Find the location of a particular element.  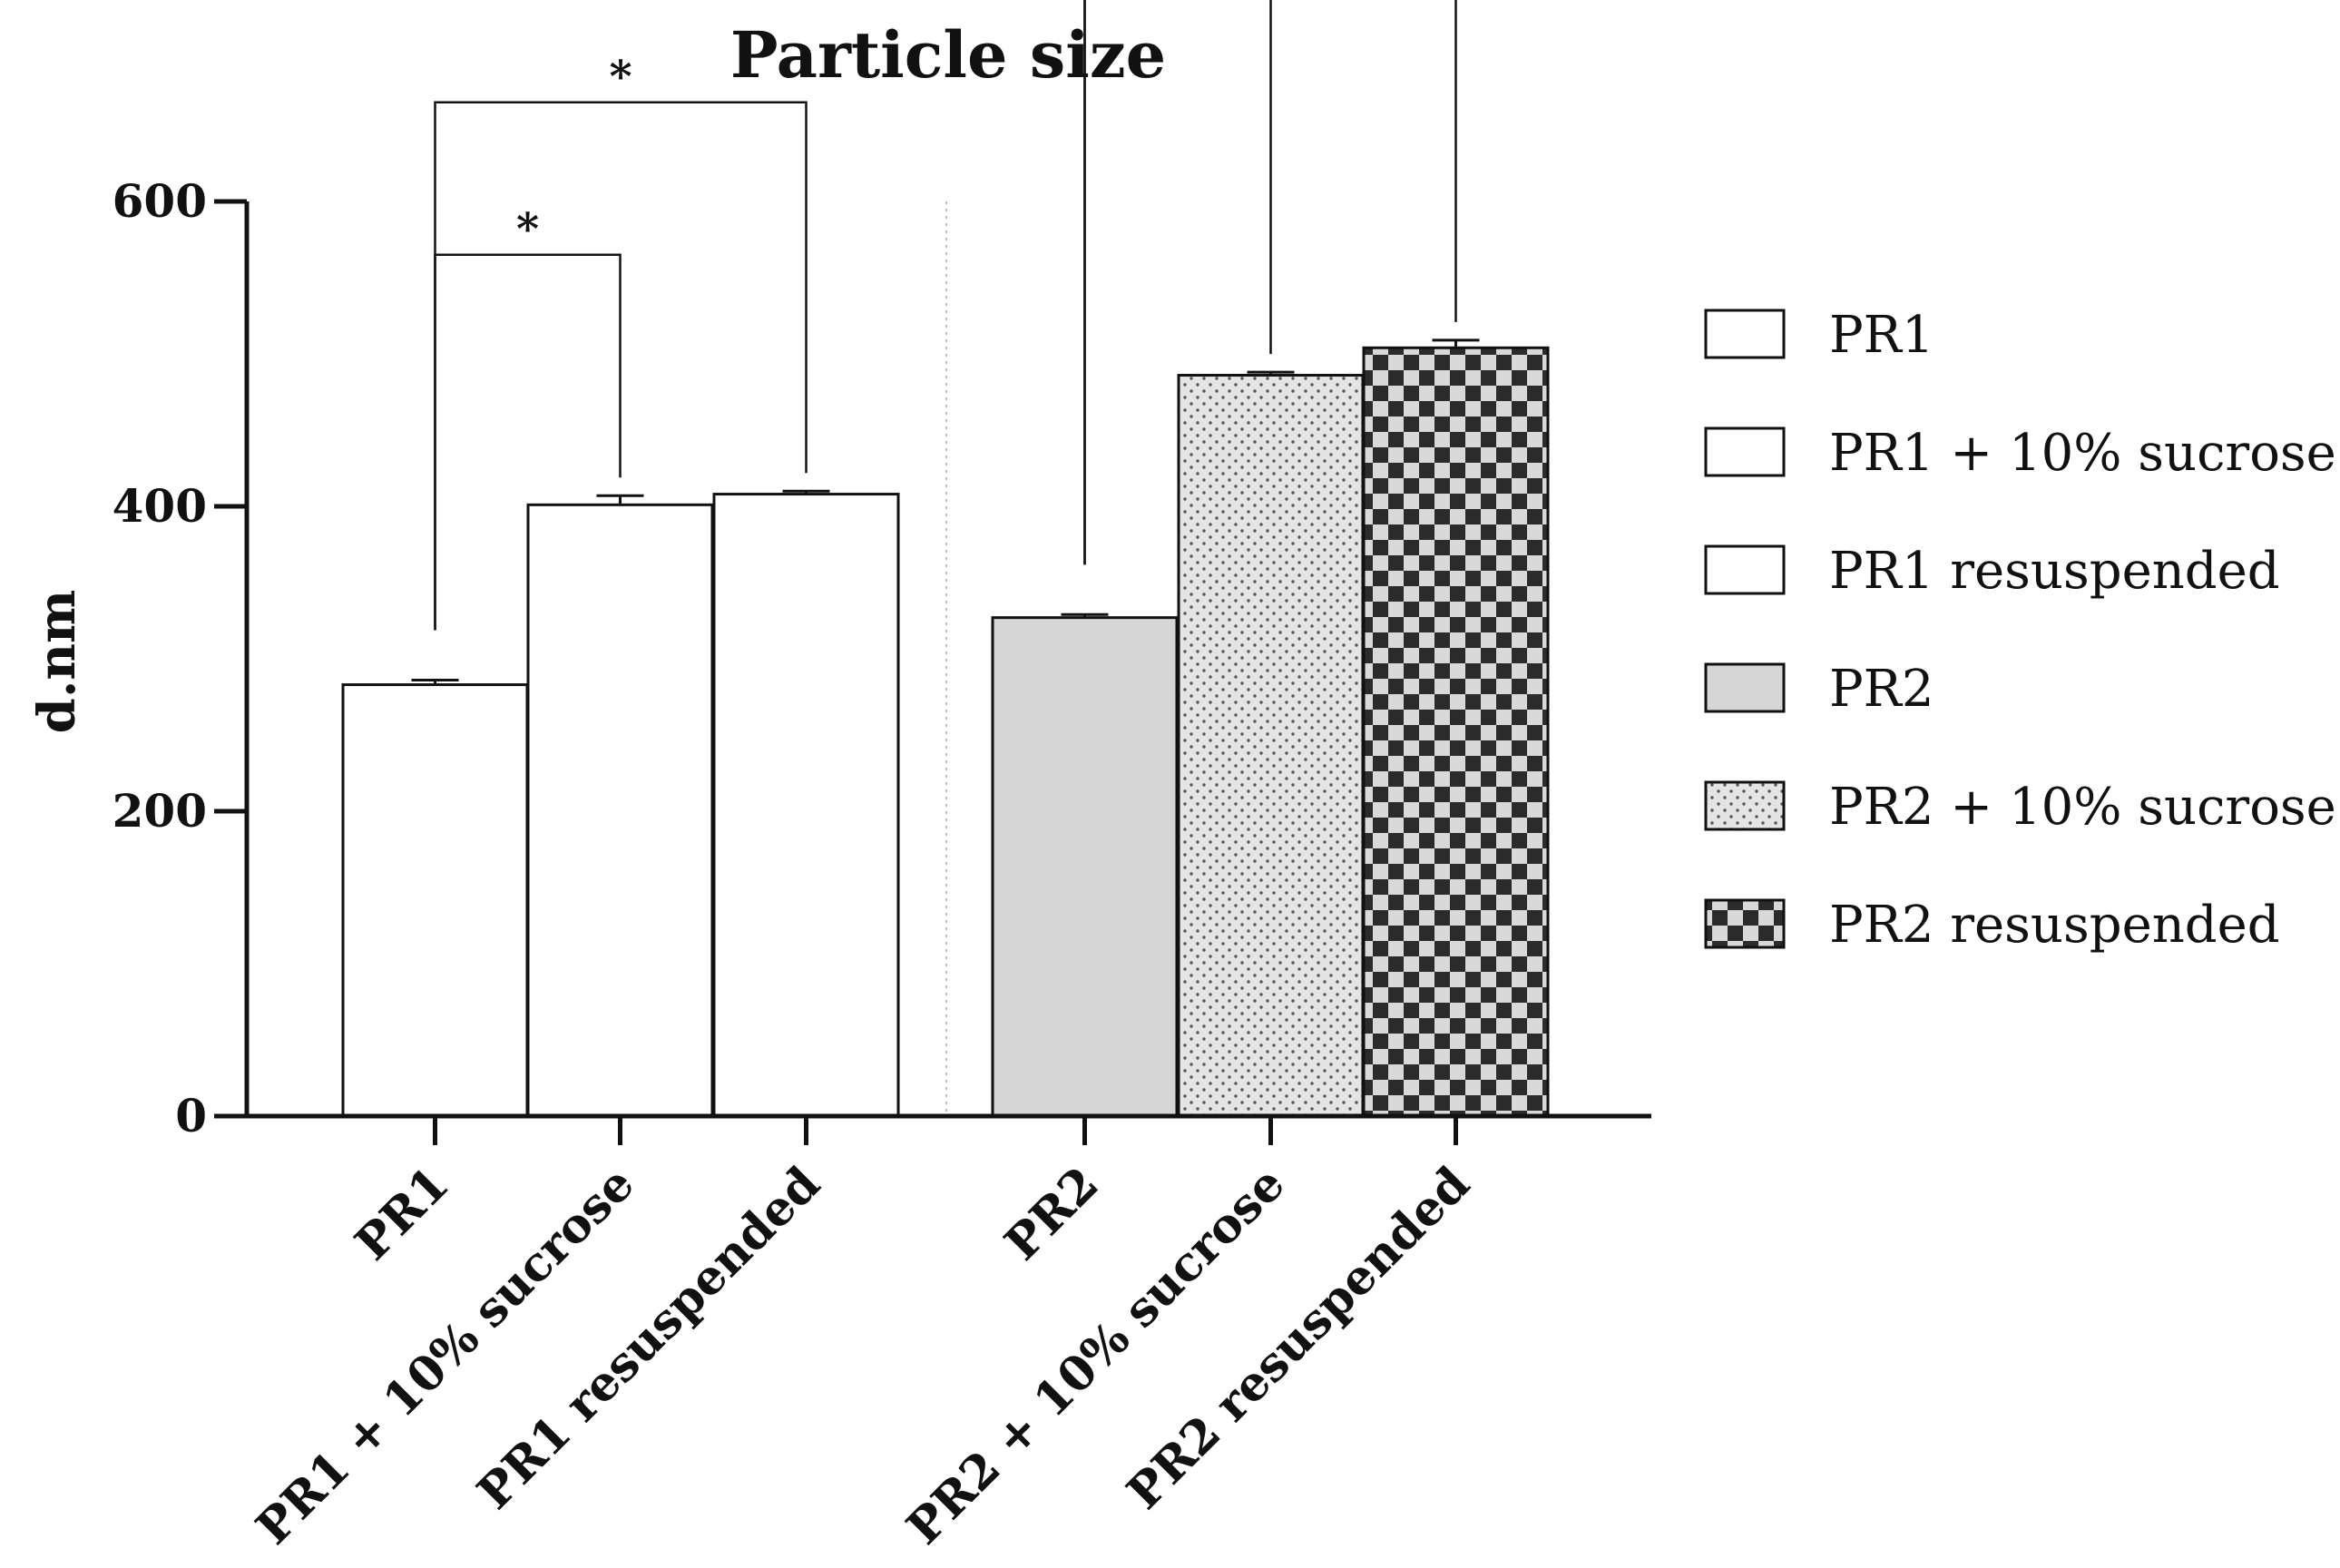

x-tick-label-6: PR2 resuspended is located at coordinates (1298, 1338).